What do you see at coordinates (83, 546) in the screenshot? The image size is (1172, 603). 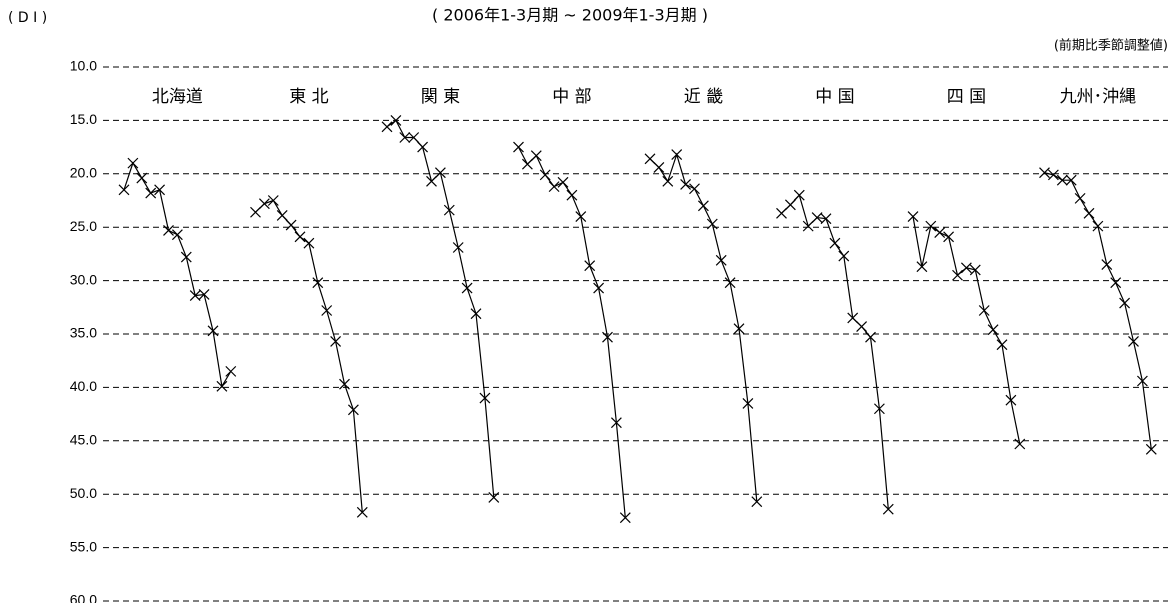 I see `y-tick-label: 55.0` at bounding box center [83, 546].